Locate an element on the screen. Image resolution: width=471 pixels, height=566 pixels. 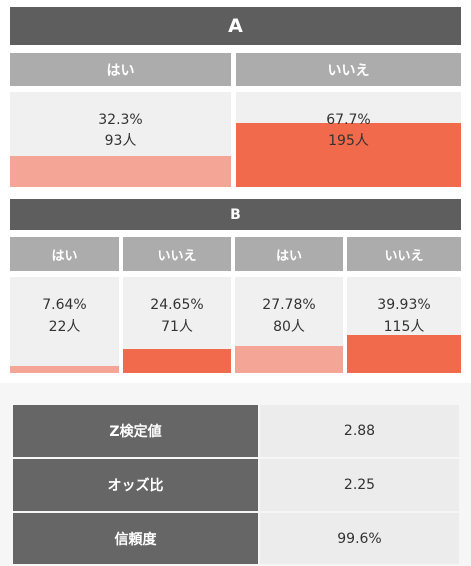
group-b-col3-count: 80人 is located at coordinates (289, 327).